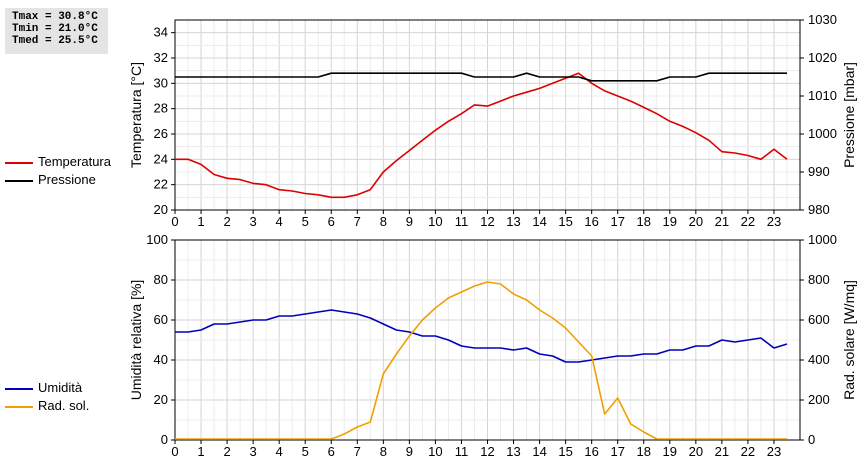 This screenshot has width=860, height=460. What do you see at coordinates (161, 359) in the screenshot?
I see `y-tick-label: 40` at bounding box center [161, 359].